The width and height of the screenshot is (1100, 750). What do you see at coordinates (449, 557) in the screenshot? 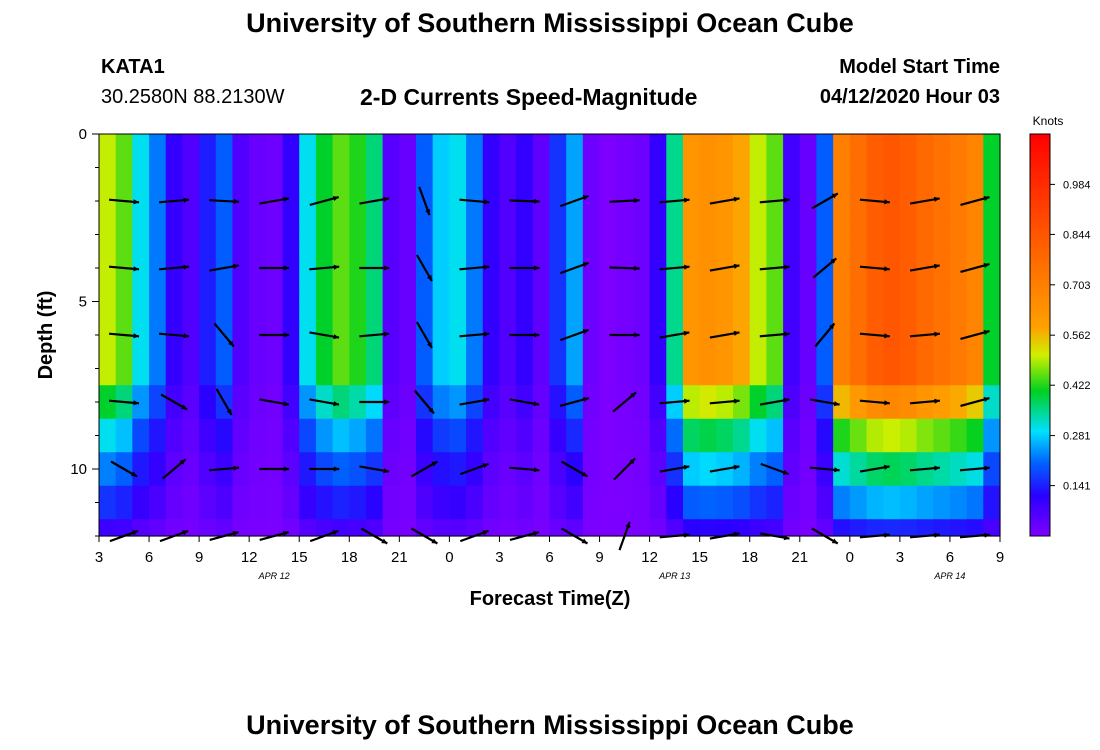
I see `x-tick-label: 0` at bounding box center [449, 557].